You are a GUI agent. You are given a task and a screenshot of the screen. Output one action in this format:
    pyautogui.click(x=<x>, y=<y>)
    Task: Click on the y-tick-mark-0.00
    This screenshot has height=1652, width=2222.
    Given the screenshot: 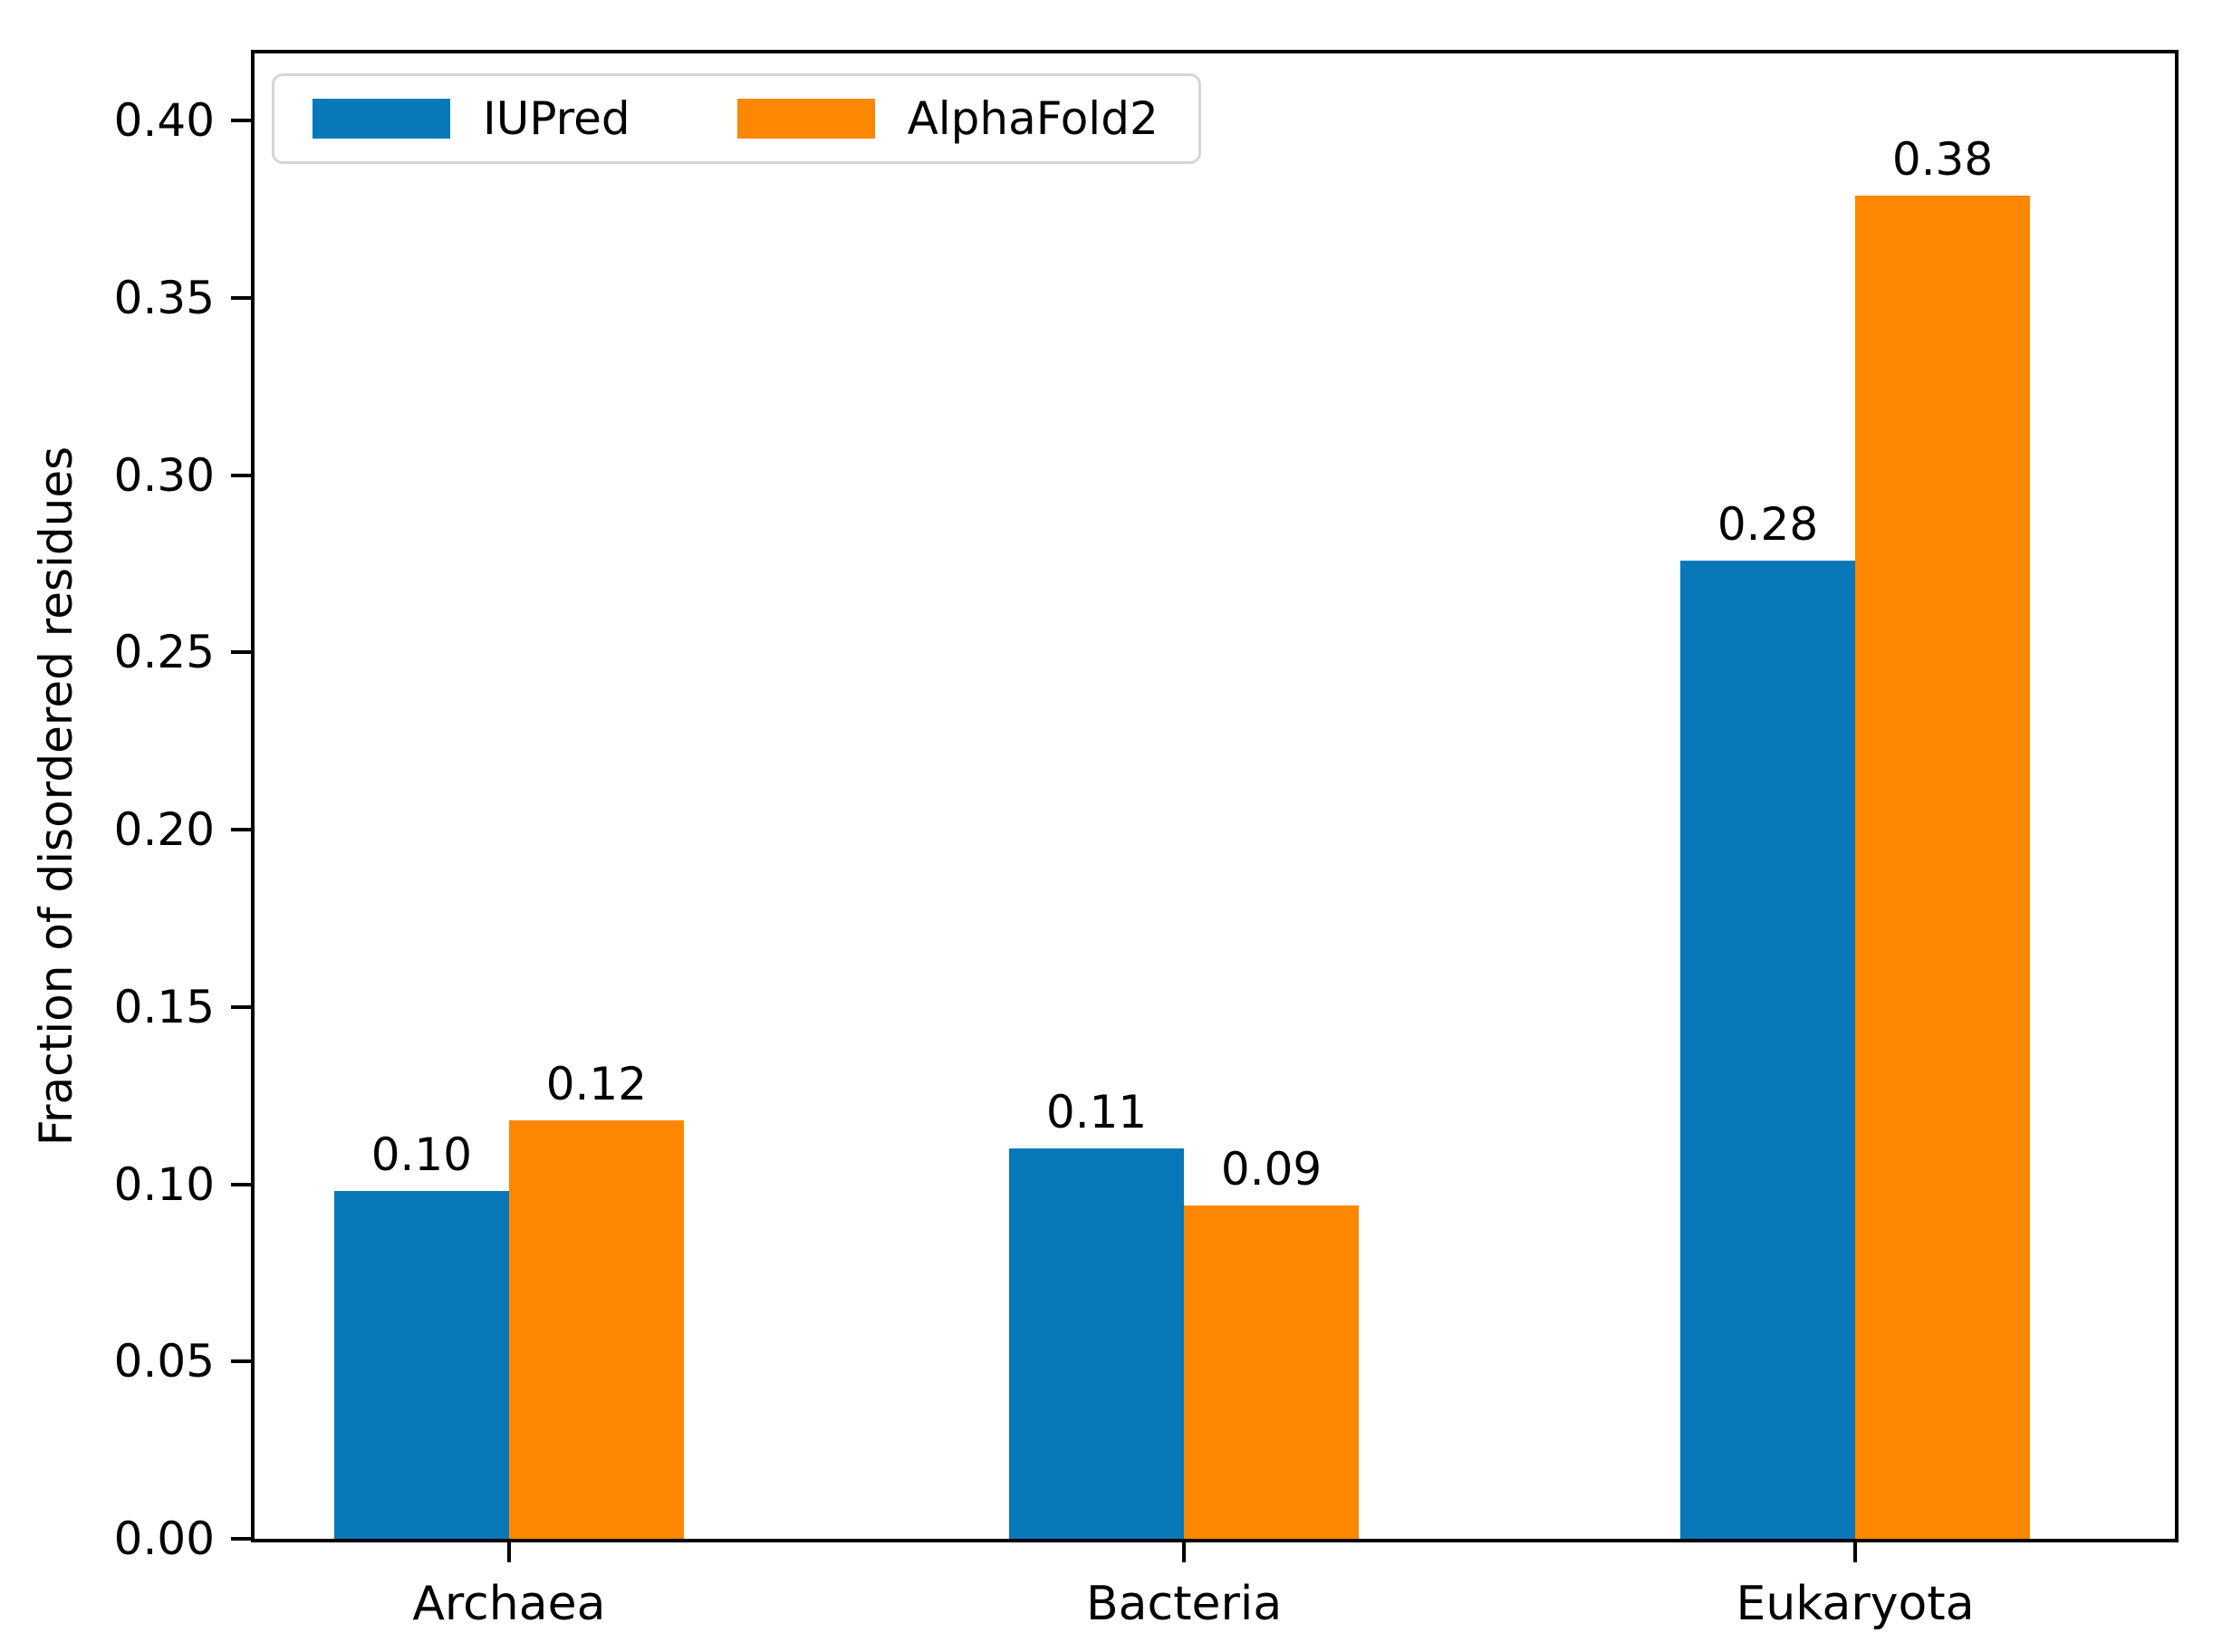 What is the action you would take?
    pyautogui.click(x=241, y=1539)
    